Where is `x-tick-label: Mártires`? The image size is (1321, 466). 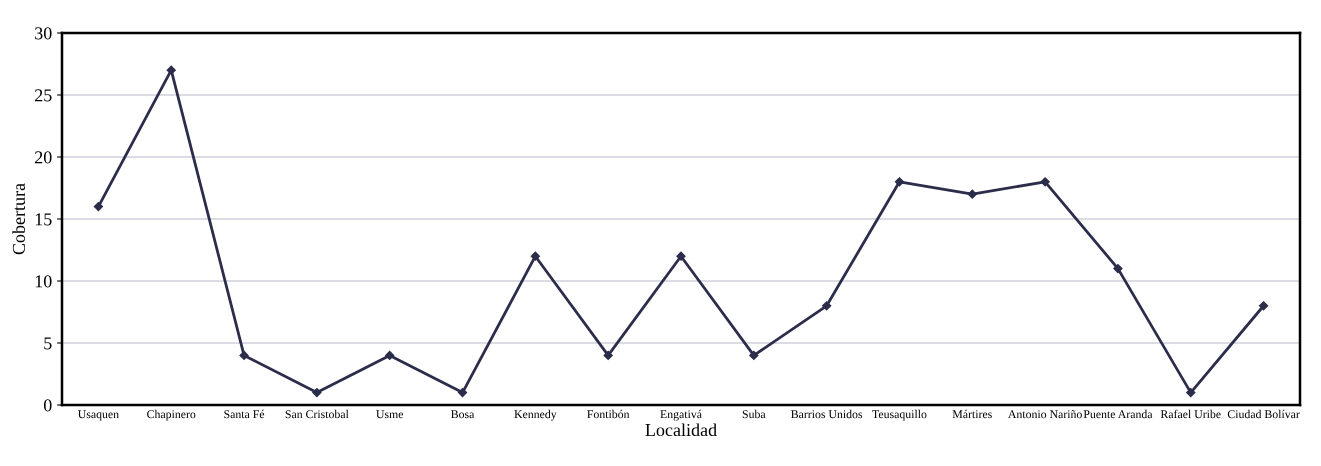
x-tick-label: Mártires is located at coordinates (972, 414).